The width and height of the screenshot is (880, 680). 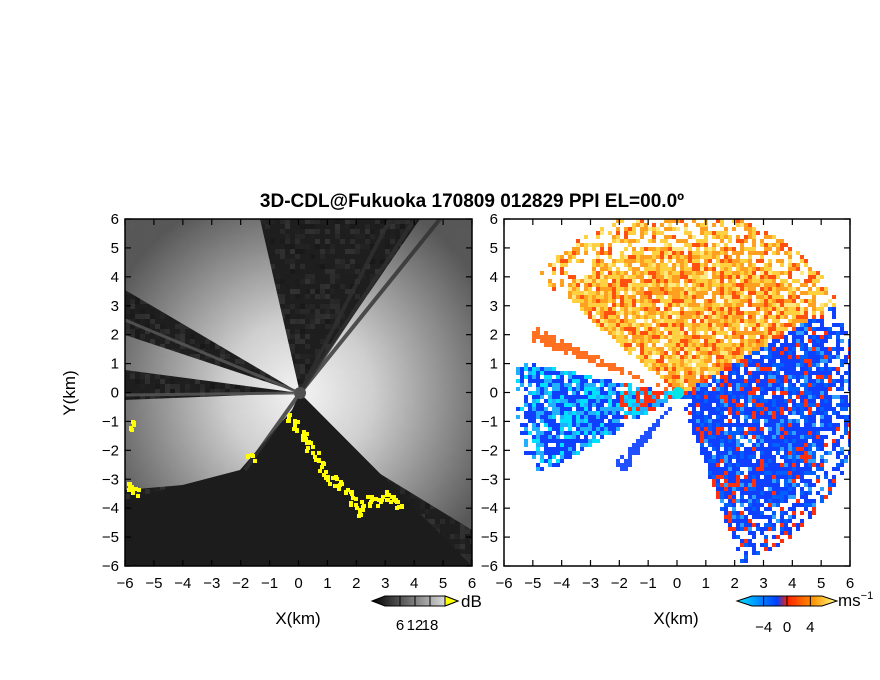 What do you see at coordinates (867, 596) in the screenshot?
I see `velocity-colorbar-unit-exponent: −1` at bounding box center [867, 596].